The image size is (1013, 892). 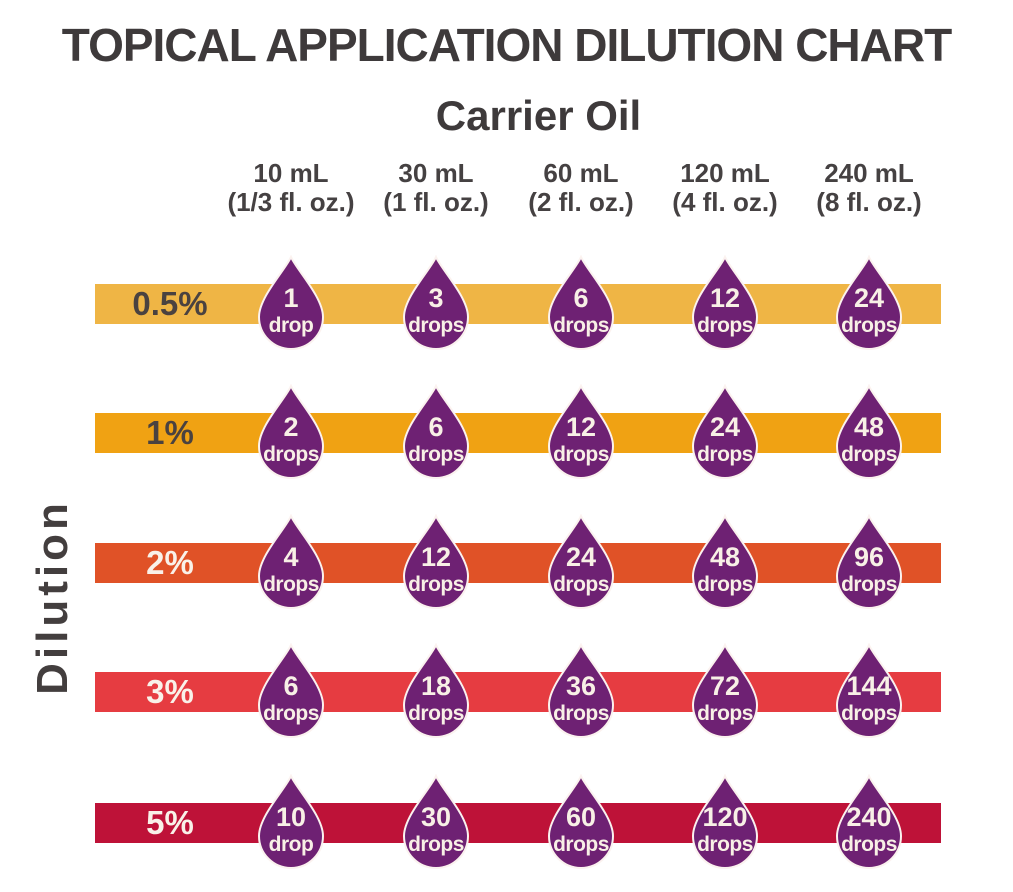 What do you see at coordinates (581, 173) in the screenshot?
I see `column-volume-label: 60 mL` at bounding box center [581, 173].